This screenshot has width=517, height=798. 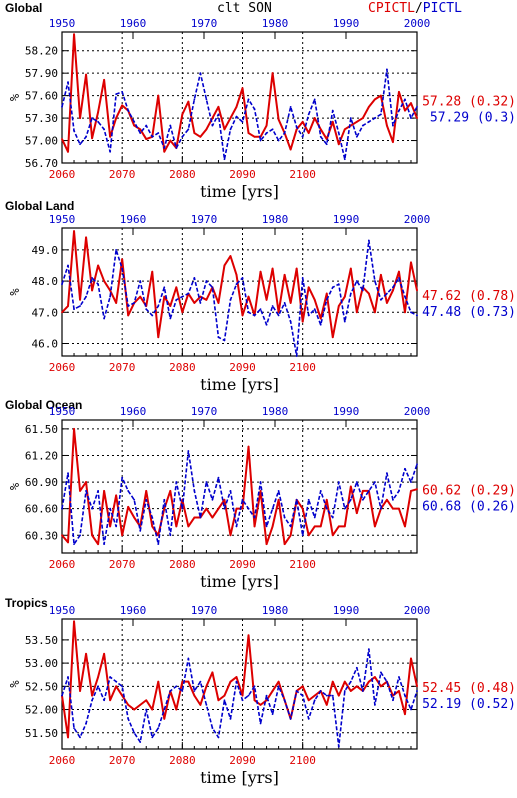 I want to click on legend-label-pictl: PICTL, so click(x=442, y=8).